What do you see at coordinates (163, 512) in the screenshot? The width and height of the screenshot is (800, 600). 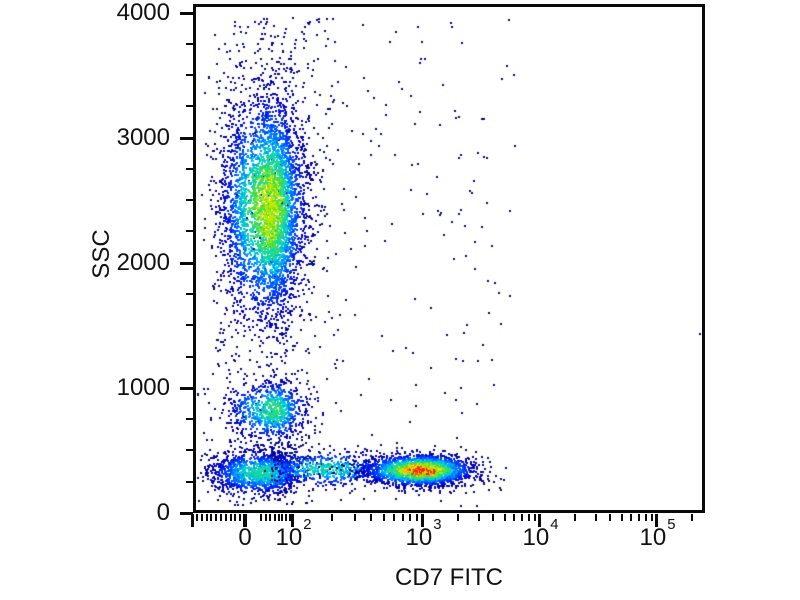 I see `y-tick-label: 0` at bounding box center [163, 512].